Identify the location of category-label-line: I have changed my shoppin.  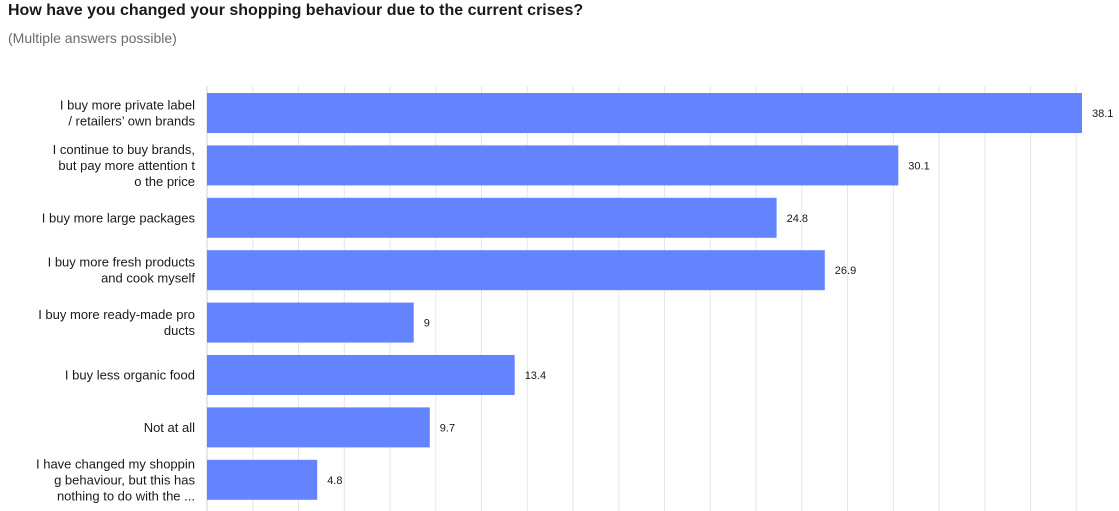
(115, 463).